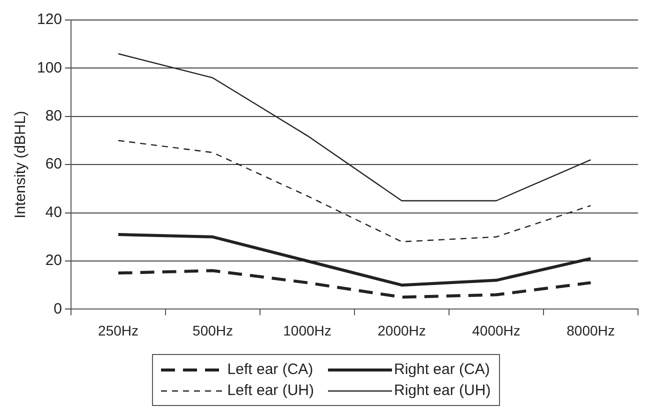  I want to click on x-tick-label: 1000Hz, so click(307, 330).